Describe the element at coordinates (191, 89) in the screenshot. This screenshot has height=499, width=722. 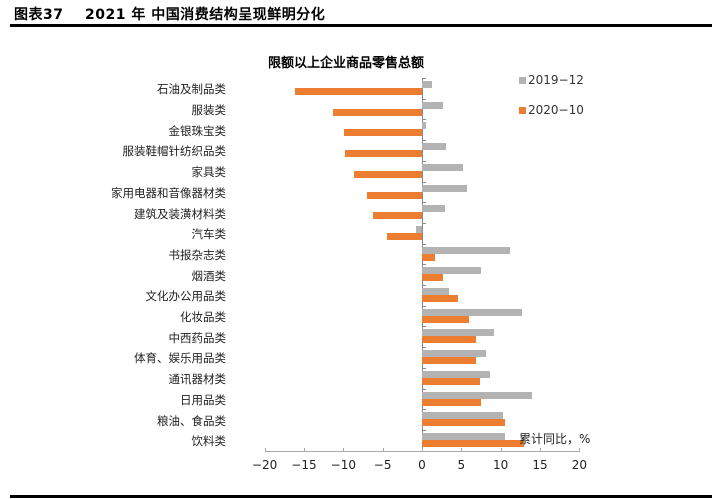
I see `category-label: 石油及制品类` at that location.